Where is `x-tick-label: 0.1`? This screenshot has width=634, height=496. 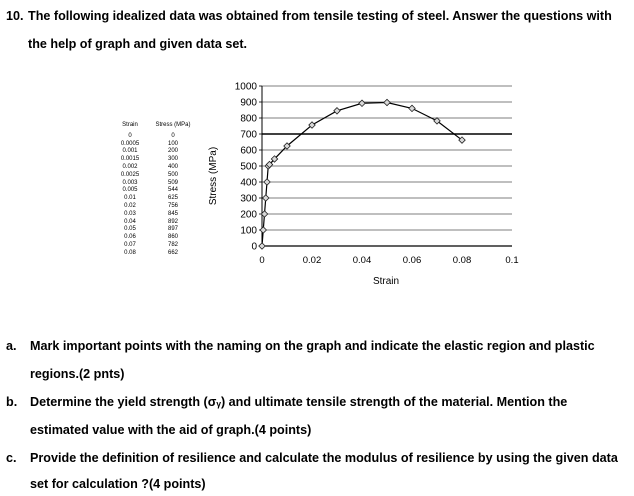
x-tick-label: 0.1 is located at coordinates (511, 260).